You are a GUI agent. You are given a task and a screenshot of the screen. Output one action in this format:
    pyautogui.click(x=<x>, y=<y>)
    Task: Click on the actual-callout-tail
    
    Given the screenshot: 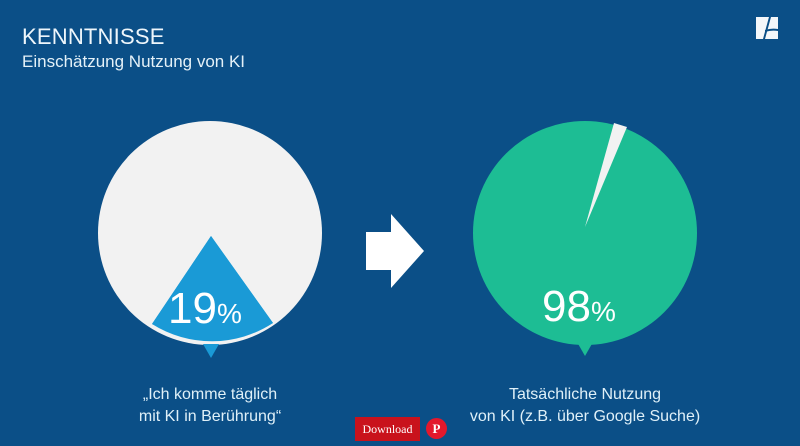 What is the action you would take?
    pyautogui.click(x=585, y=349)
    